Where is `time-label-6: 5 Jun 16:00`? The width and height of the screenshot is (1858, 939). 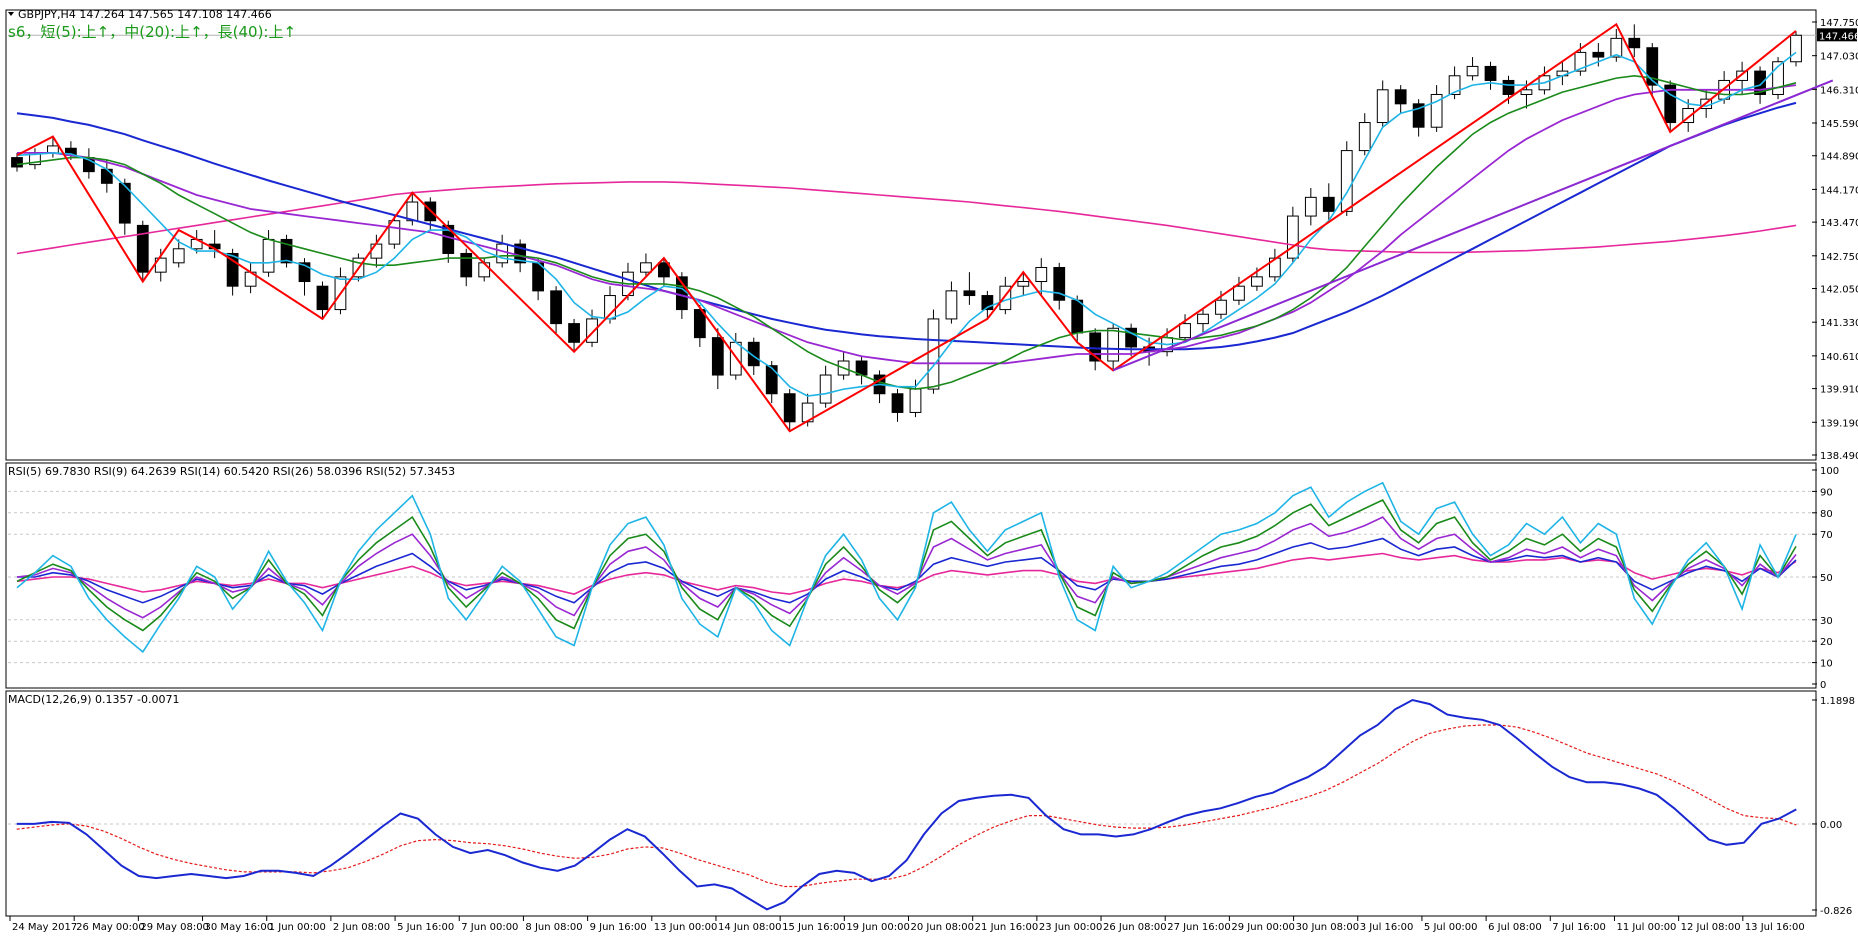
time-label-6: 5 Jun 16:00 is located at coordinates (425, 927).